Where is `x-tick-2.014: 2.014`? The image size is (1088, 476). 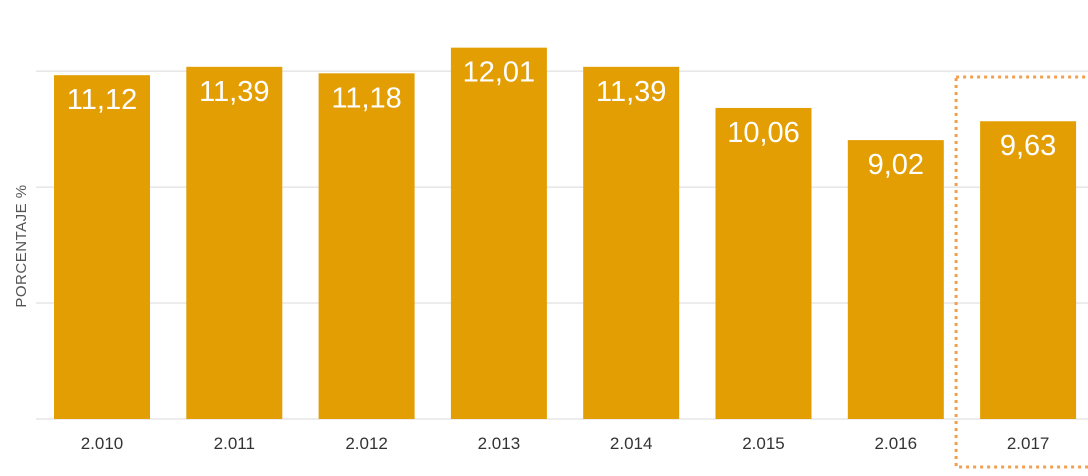
x-tick-2.014: 2.014 is located at coordinates (631, 443).